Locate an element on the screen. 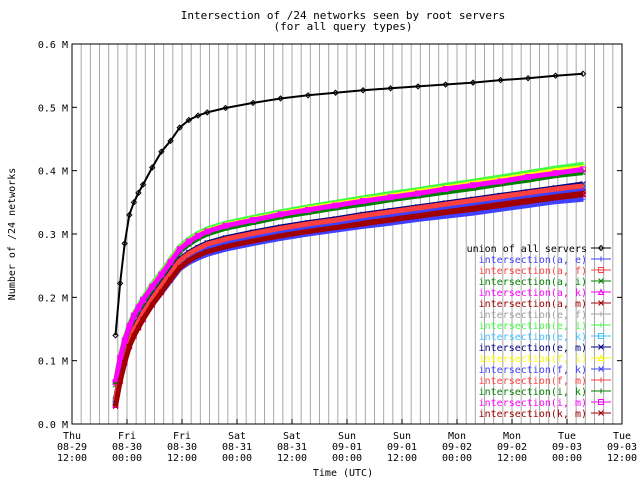  legend-label: intersection(e, i) is located at coordinates (533, 326).